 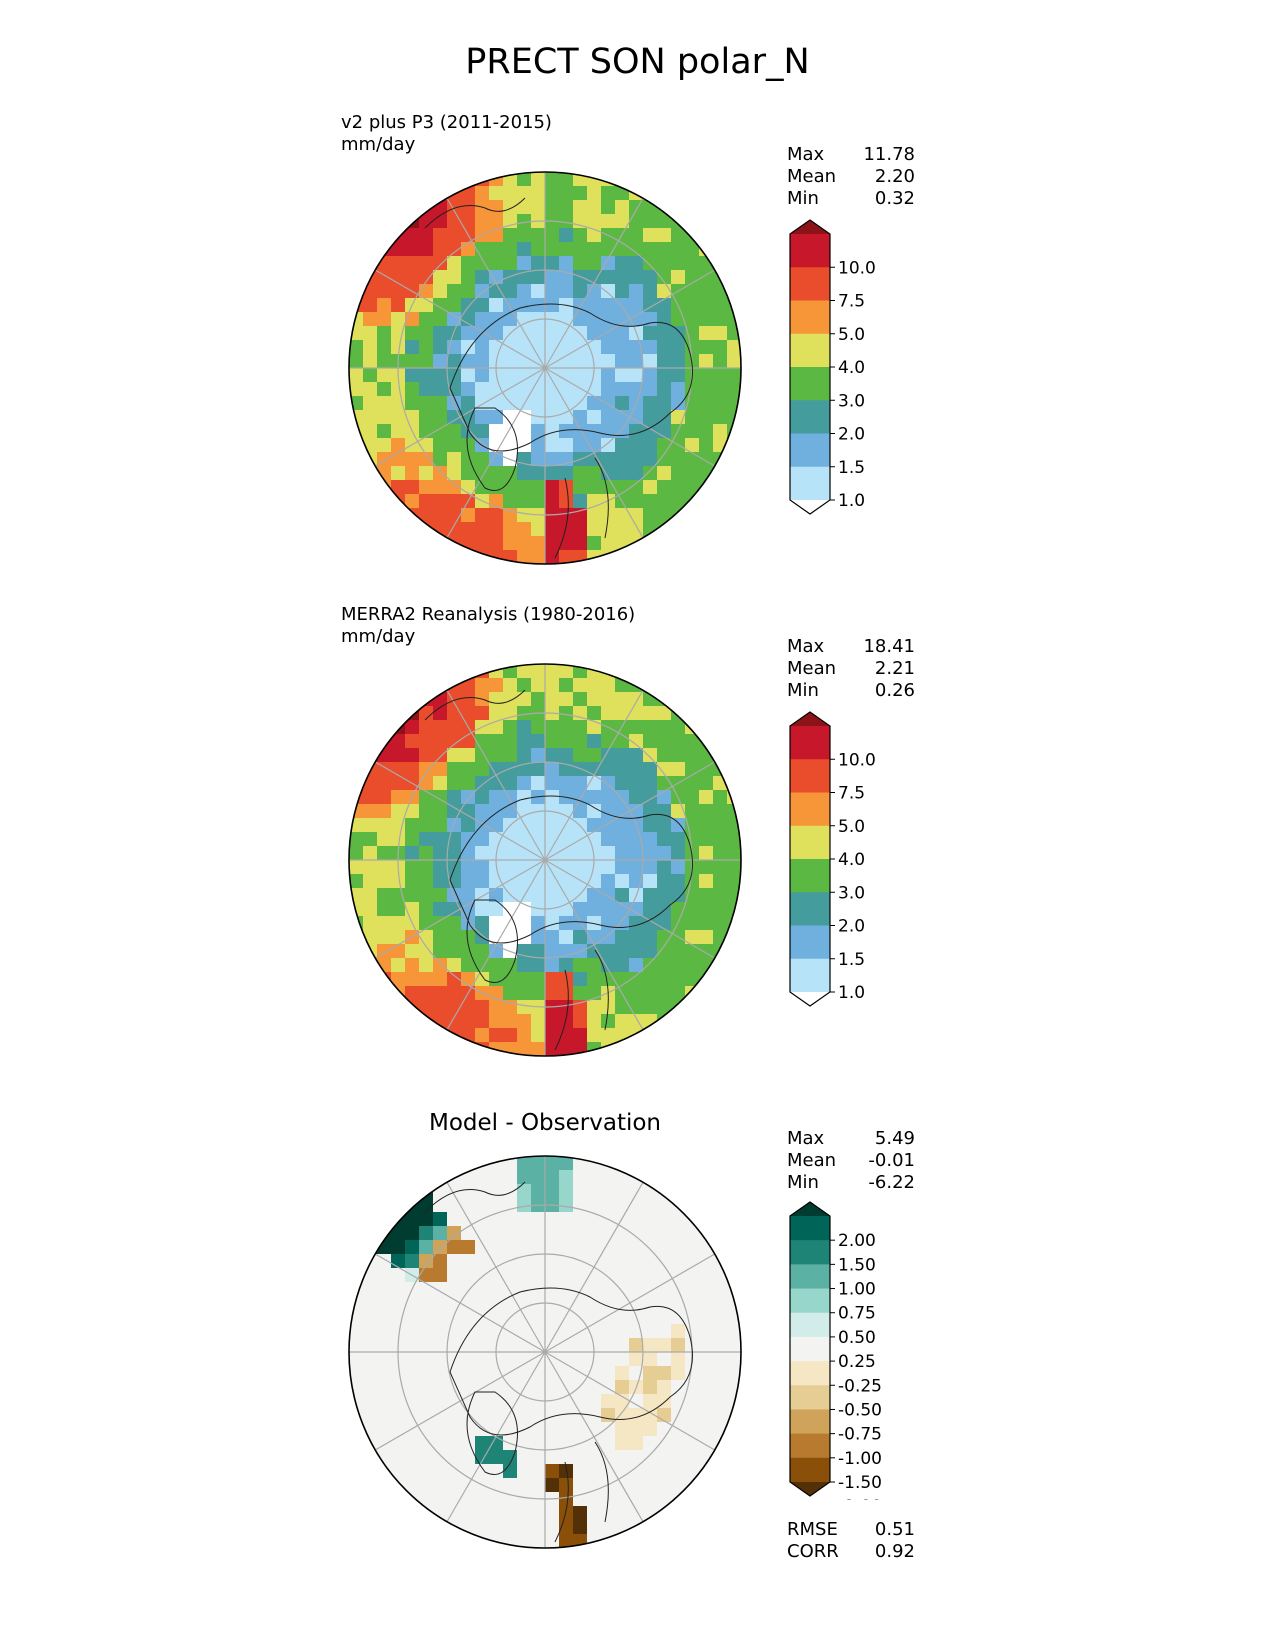 I want to click on colorbar-segment, so click(x=810, y=842).